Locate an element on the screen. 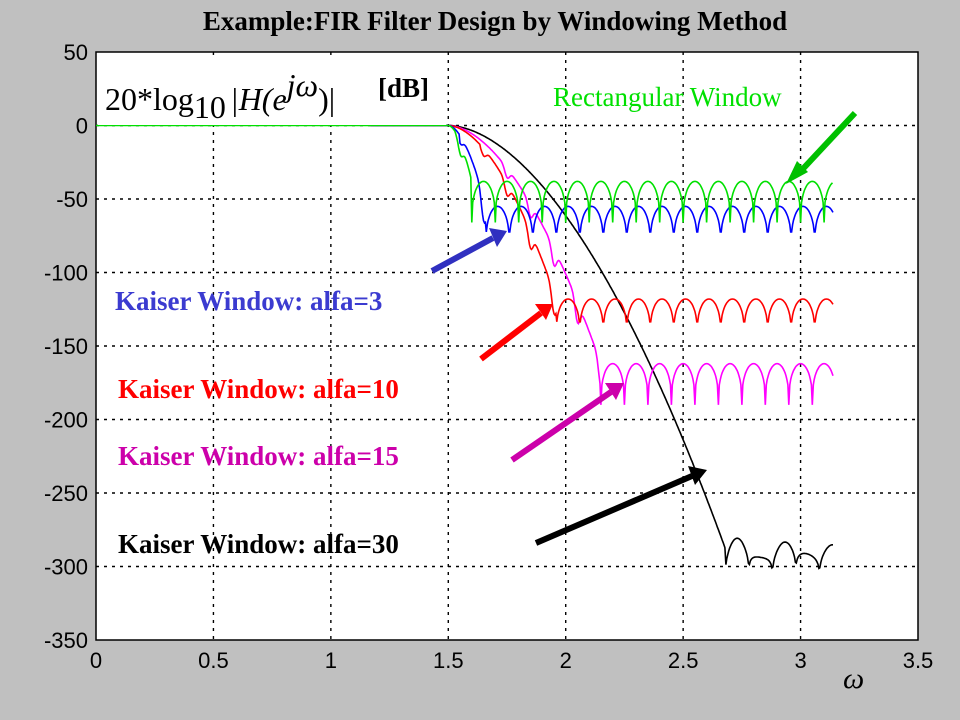  x-tick-label: 1.5 is located at coordinates (448, 660).